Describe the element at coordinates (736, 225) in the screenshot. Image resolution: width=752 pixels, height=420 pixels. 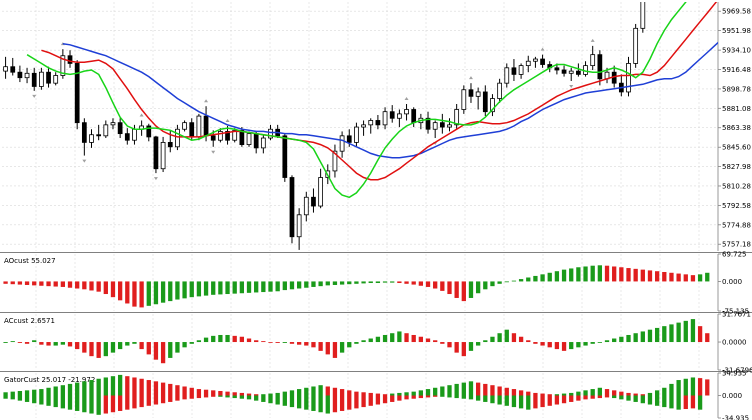
I see `price-axis-tick-label: 5774.88` at that location.